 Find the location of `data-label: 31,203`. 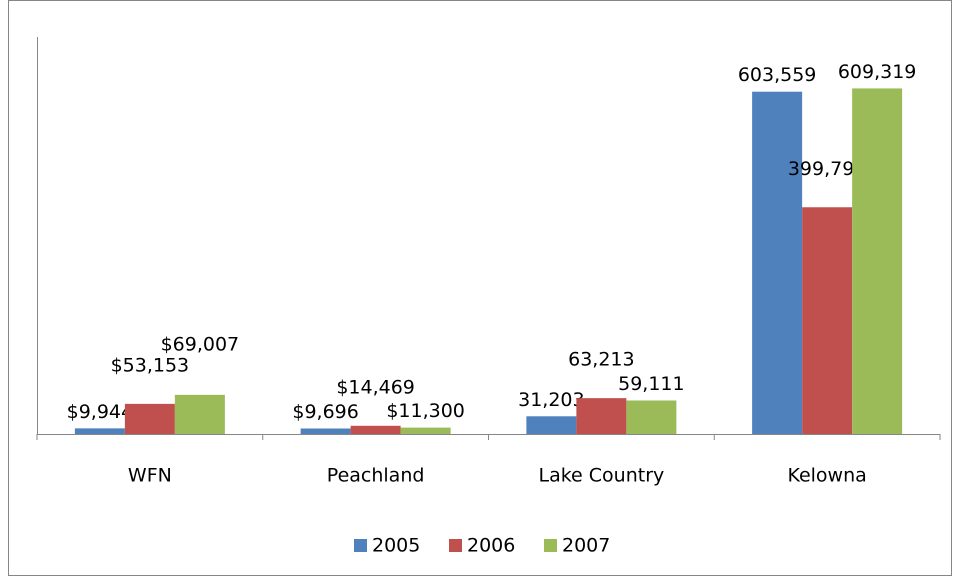

data-label: 31,203 is located at coordinates (551, 400).